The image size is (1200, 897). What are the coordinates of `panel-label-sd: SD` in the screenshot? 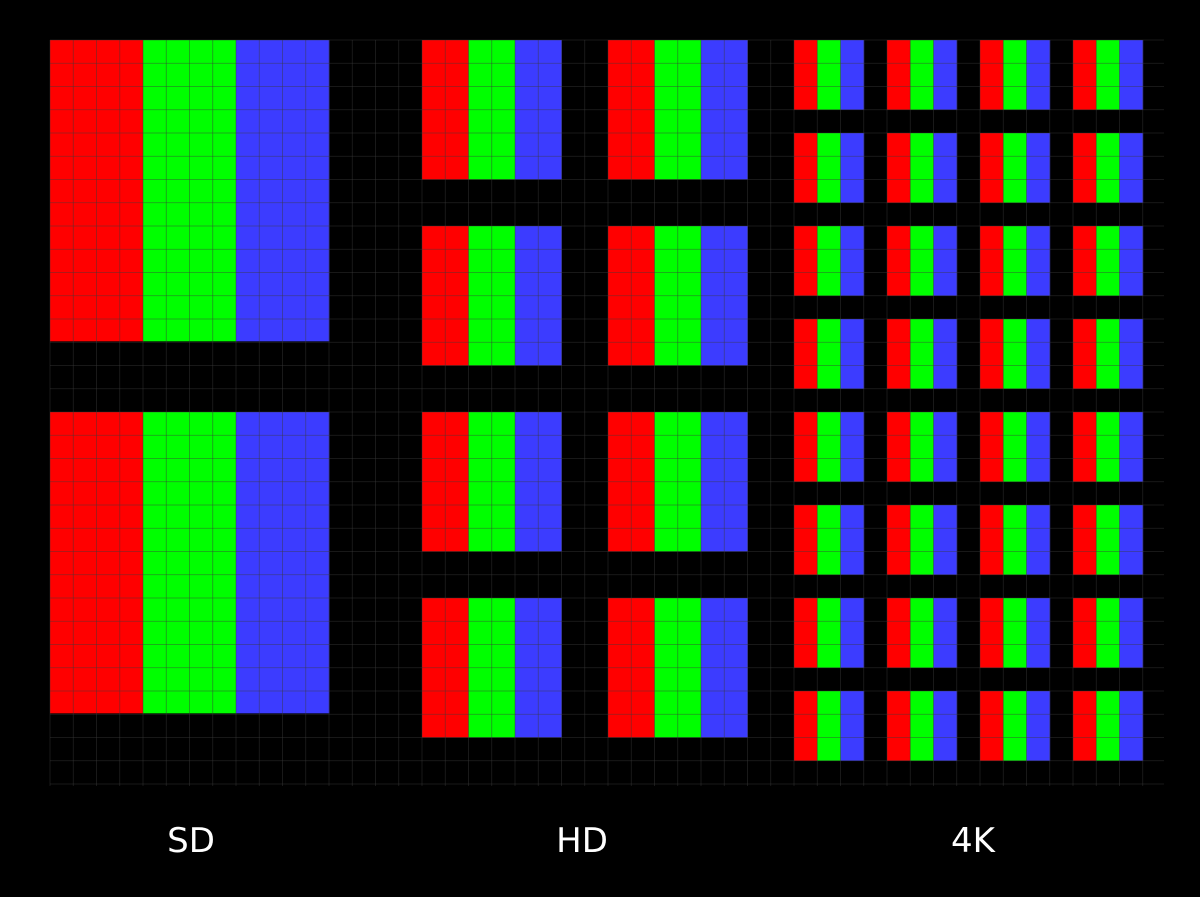 It's located at (191, 841).